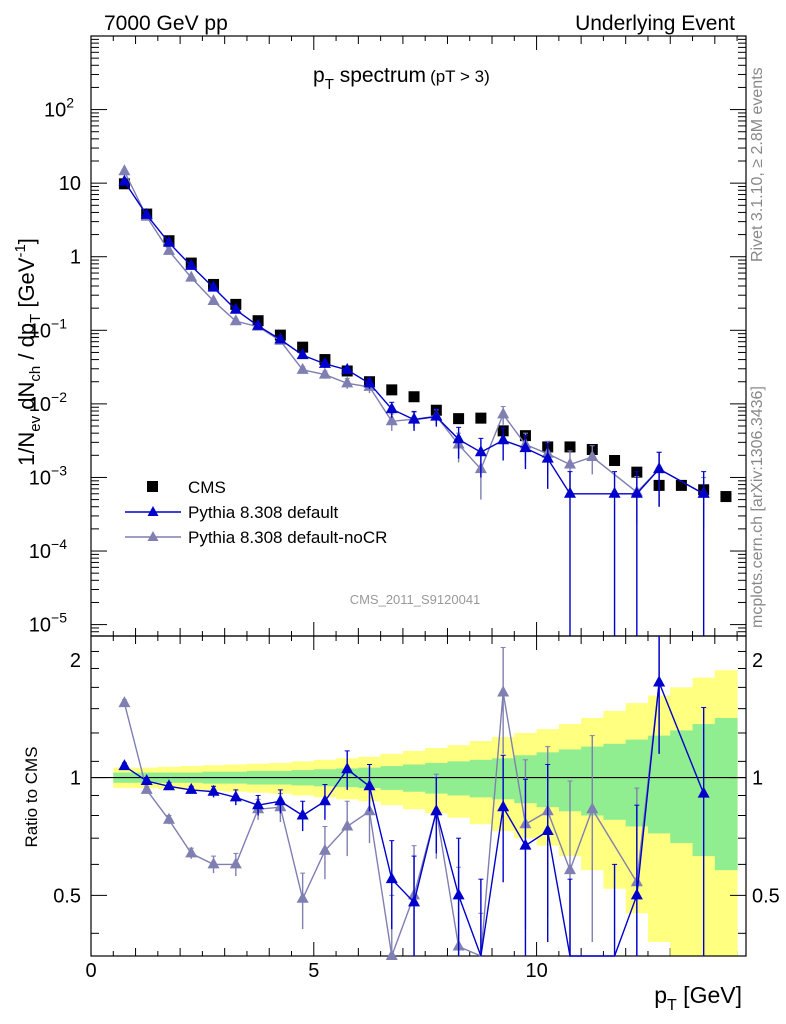 This screenshot has height=1024, width=786. I want to click on mcplots-label: mcplots.cern.ch [arXiv:1306.3436], so click(757, 507).